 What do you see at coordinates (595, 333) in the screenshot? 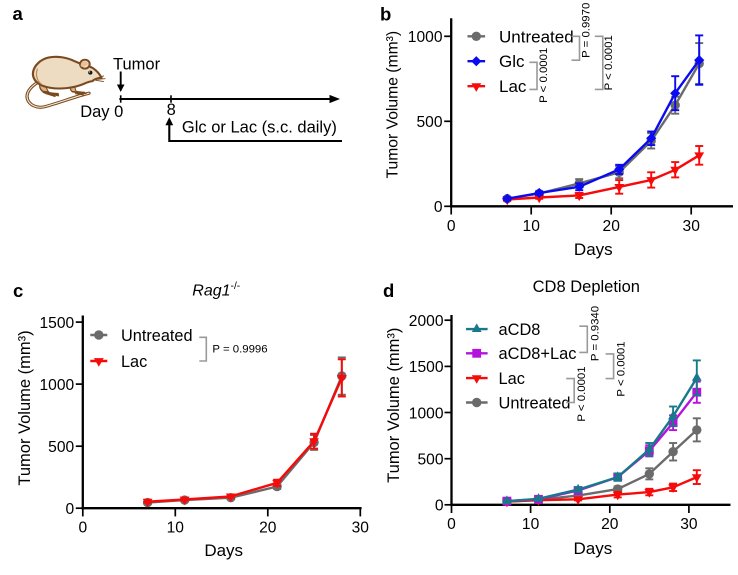
I see `svg-text: P = 0.9340` at bounding box center [595, 333].